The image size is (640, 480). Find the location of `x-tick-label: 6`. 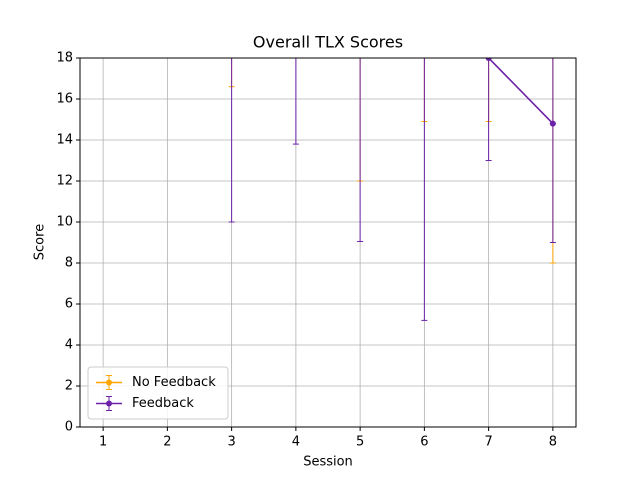

x-tick-label: 6 is located at coordinates (424, 442).